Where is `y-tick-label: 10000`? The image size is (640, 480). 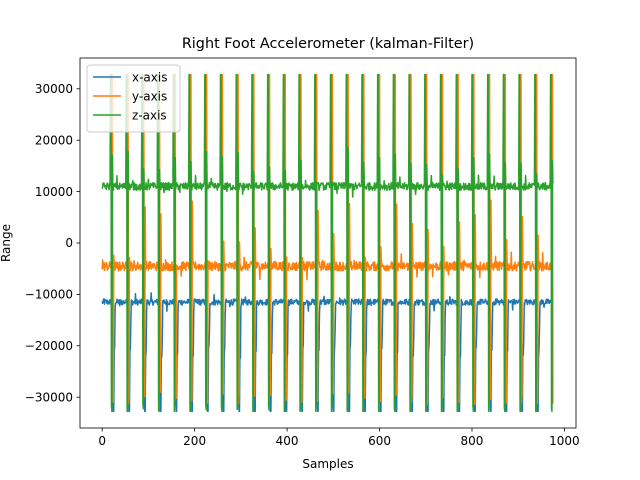 y-tick-label: 10000 is located at coordinates (54, 192).